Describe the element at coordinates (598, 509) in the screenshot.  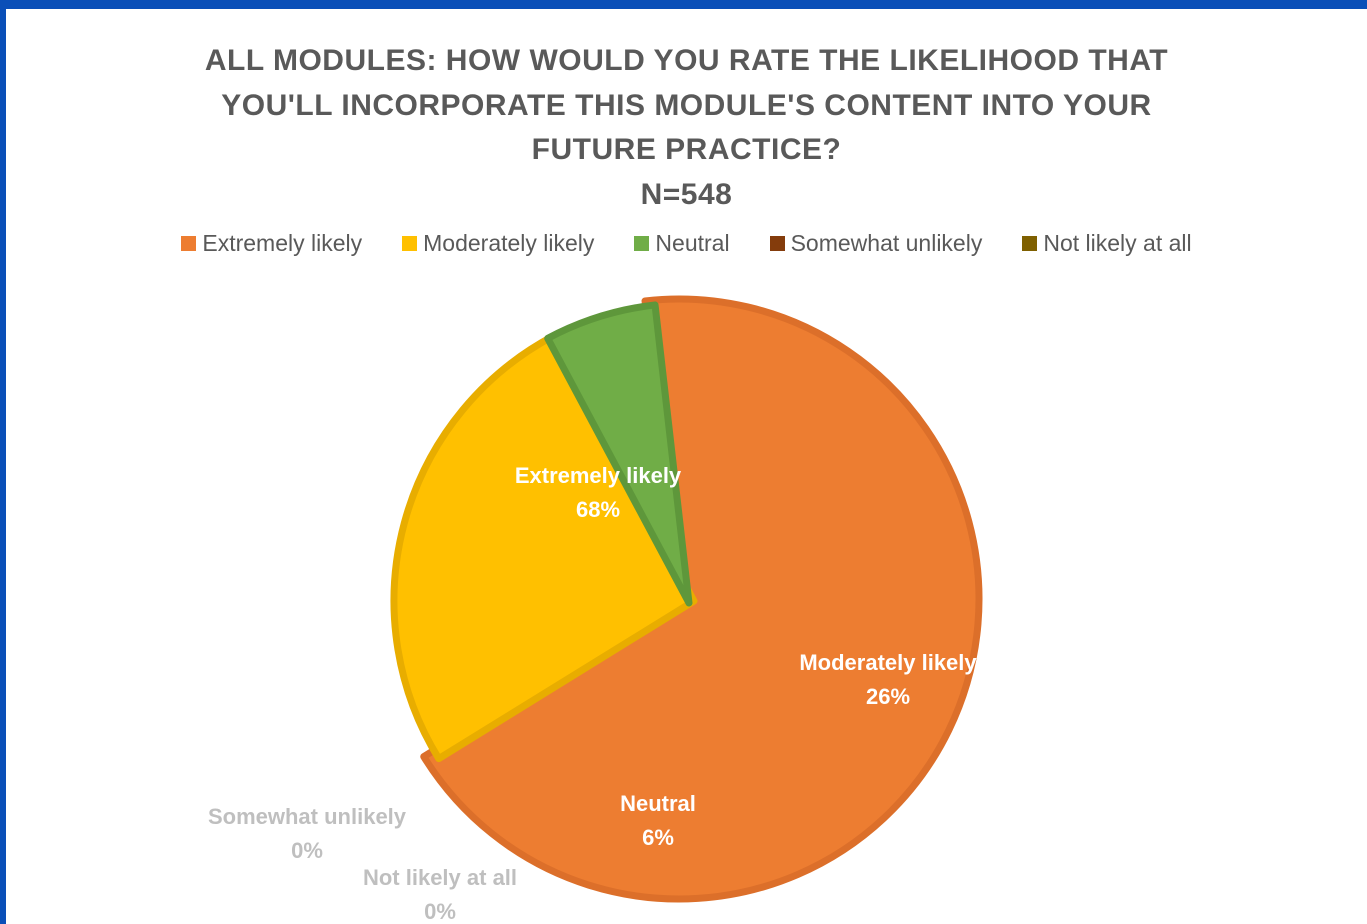
I see `data-label-value-extremely-likely: 68%` at that location.